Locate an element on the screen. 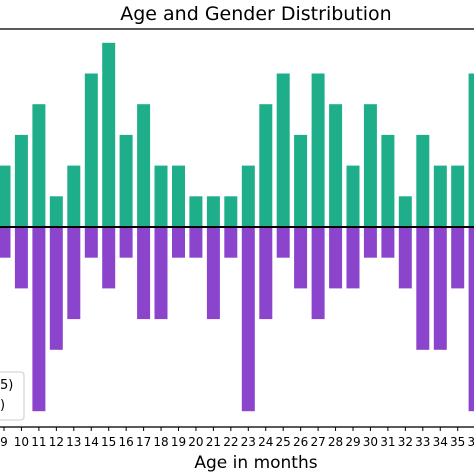  legend-entry-1: 5) is located at coordinates (6, 385).